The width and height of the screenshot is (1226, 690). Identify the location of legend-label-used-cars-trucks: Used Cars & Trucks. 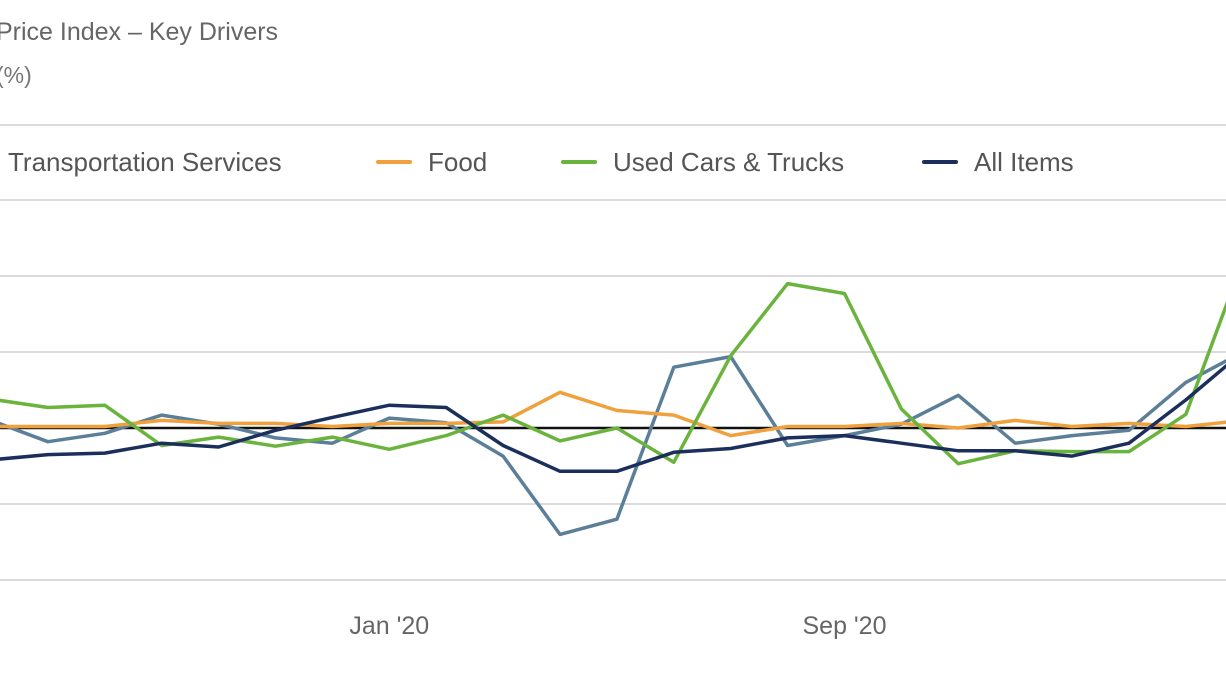
(729, 161).